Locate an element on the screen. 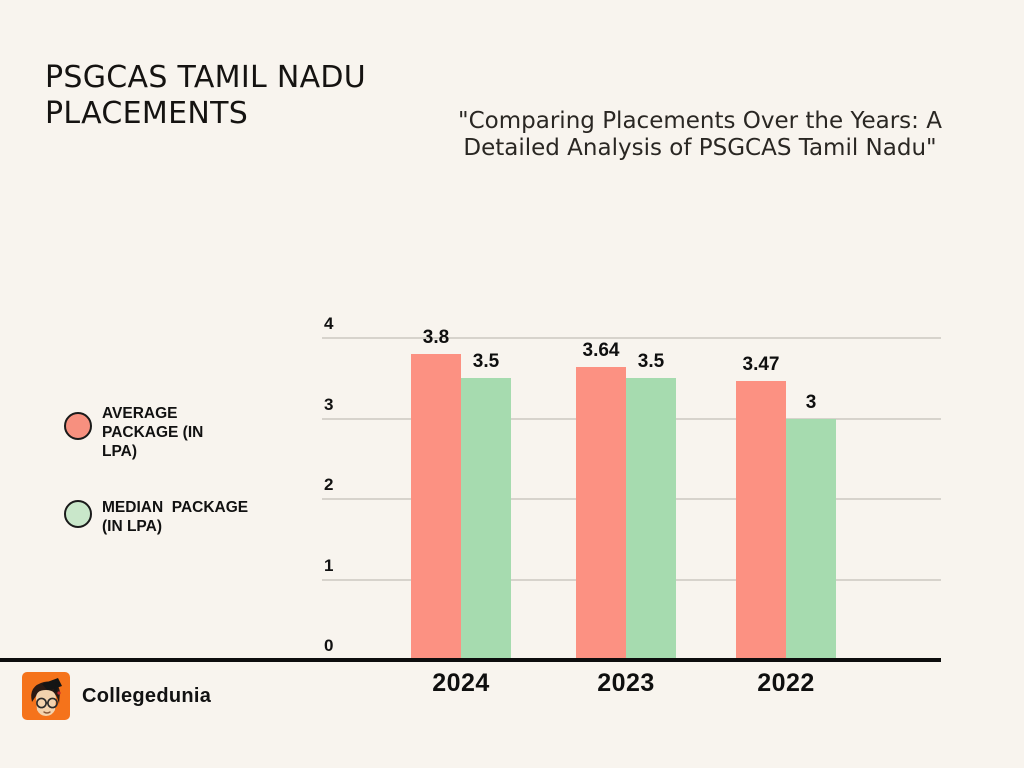 This screenshot has height=768, width=1024. legend-item-average: AVERAGE PACKAGE (IN LPA) is located at coordinates (144, 432).